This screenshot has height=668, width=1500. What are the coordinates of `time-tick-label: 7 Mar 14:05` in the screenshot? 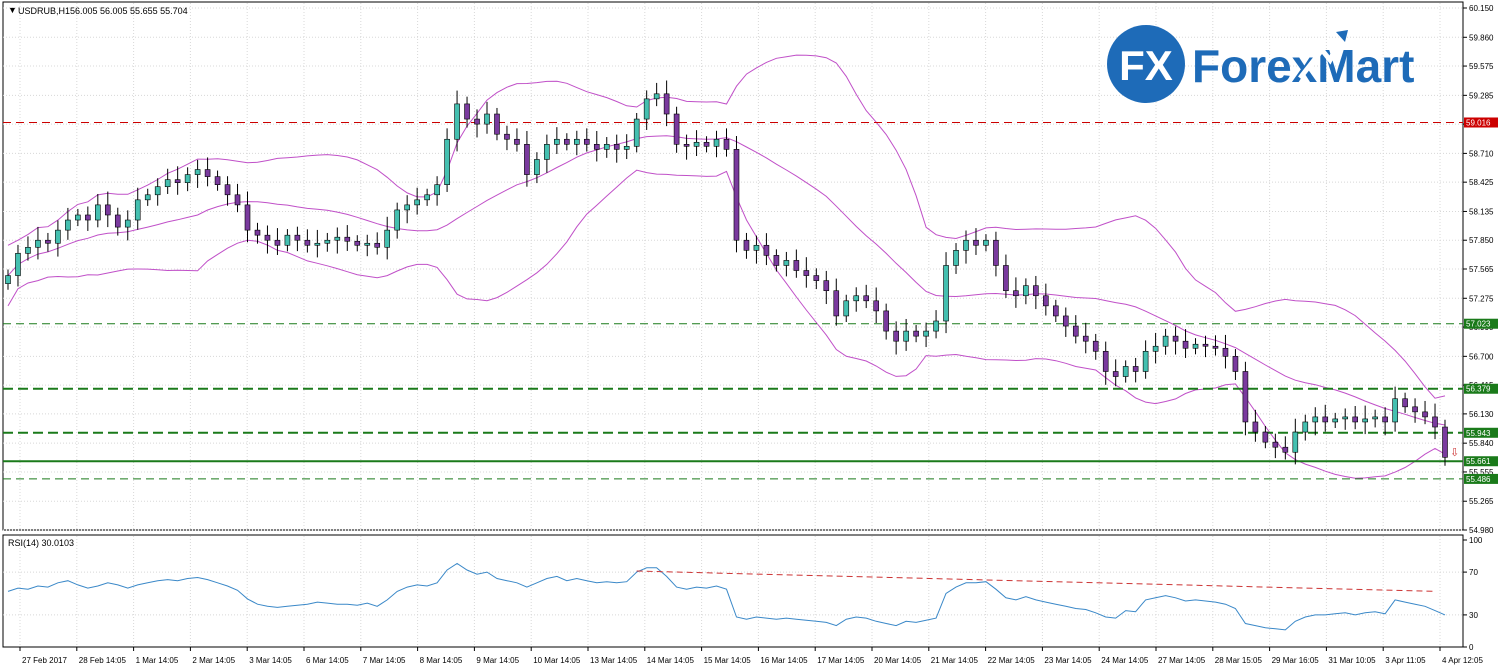 It's located at (384, 660).